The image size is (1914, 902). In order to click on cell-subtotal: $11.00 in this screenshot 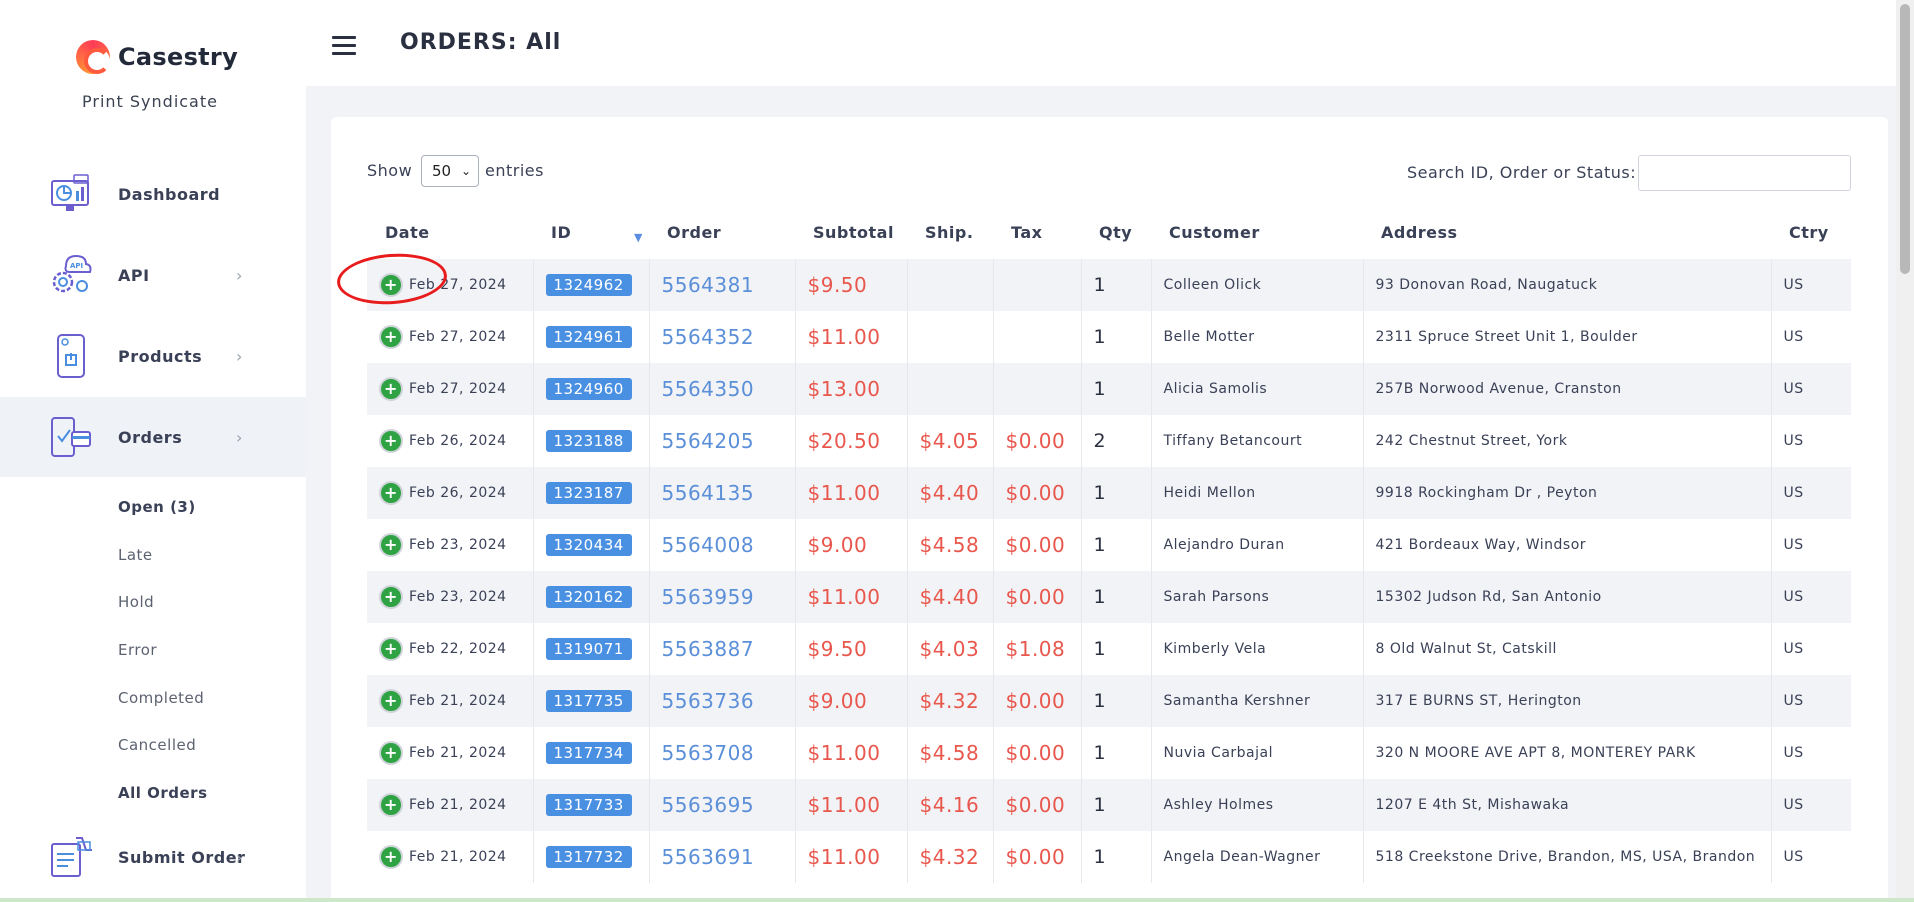, I will do `click(851, 337)`.